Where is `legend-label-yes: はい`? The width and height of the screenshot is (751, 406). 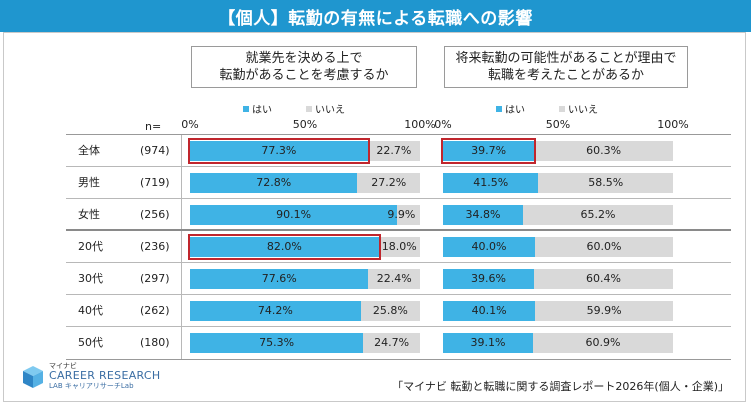 legend-label-yes: はい is located at coordinates (262, 110).